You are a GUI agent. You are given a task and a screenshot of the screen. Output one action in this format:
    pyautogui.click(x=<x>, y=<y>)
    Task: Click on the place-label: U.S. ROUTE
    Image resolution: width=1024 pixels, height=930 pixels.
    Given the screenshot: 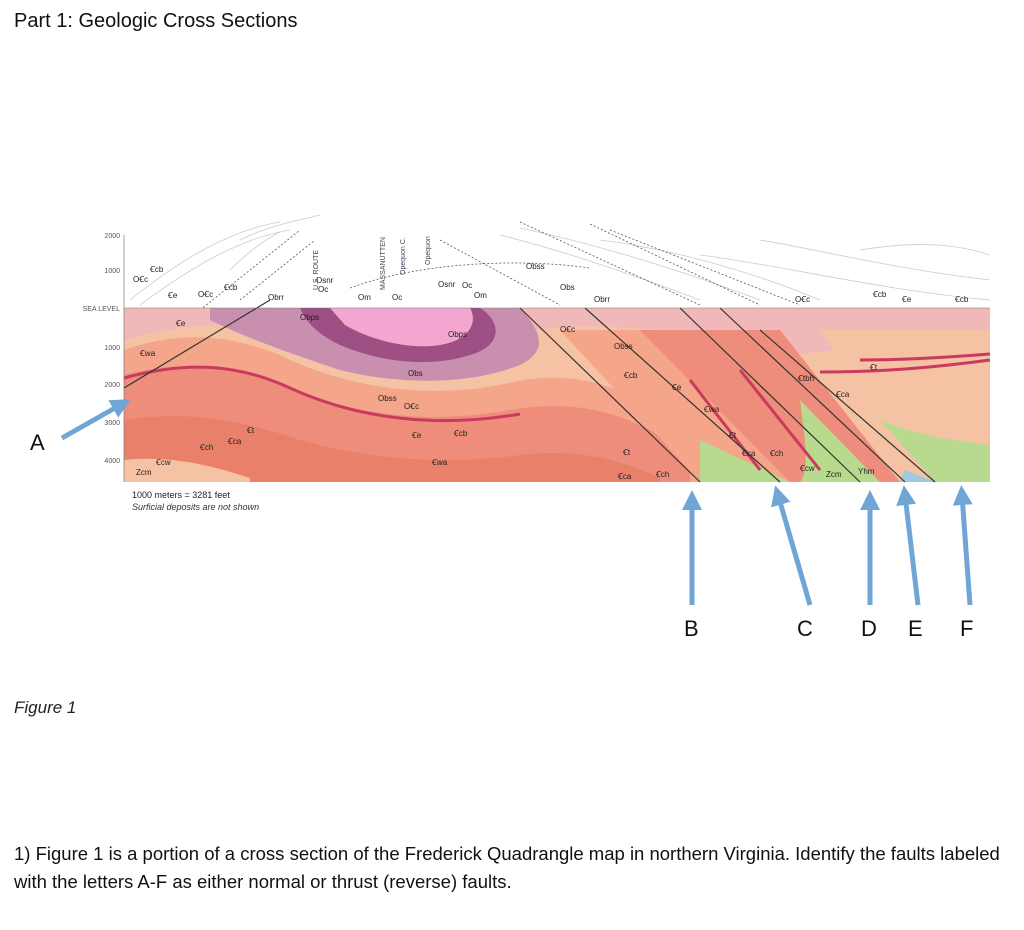 What is the action you would take?
    pyautogui.click(x=316, y=270)
    